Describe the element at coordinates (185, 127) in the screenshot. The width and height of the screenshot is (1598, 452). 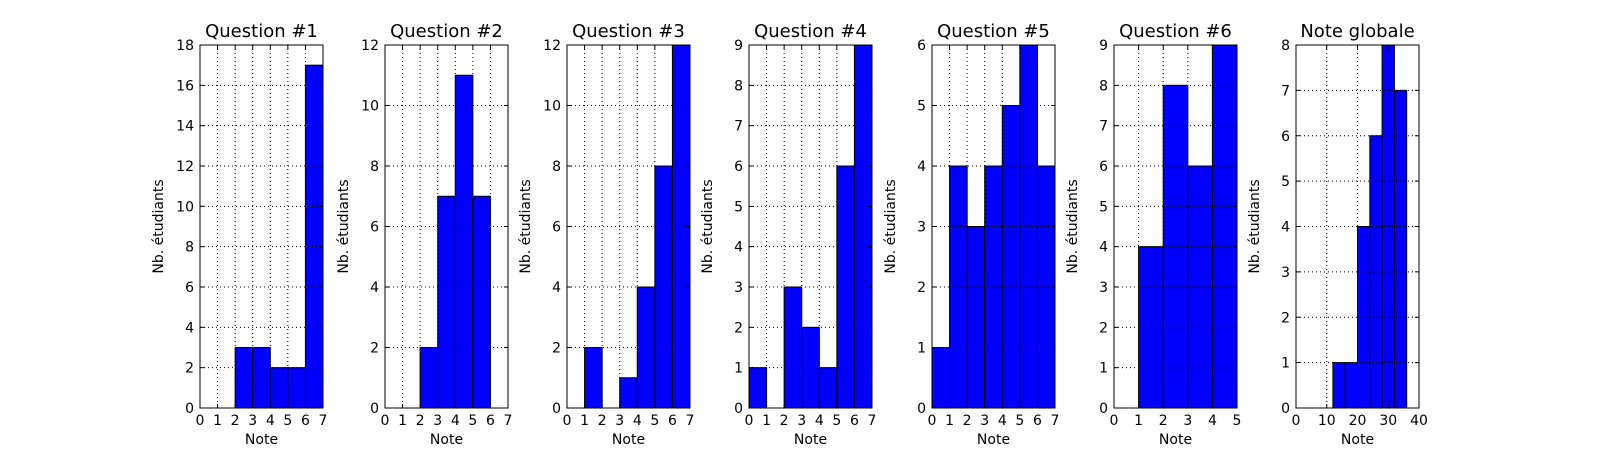
I see `y-tick-label: 14` at that location.